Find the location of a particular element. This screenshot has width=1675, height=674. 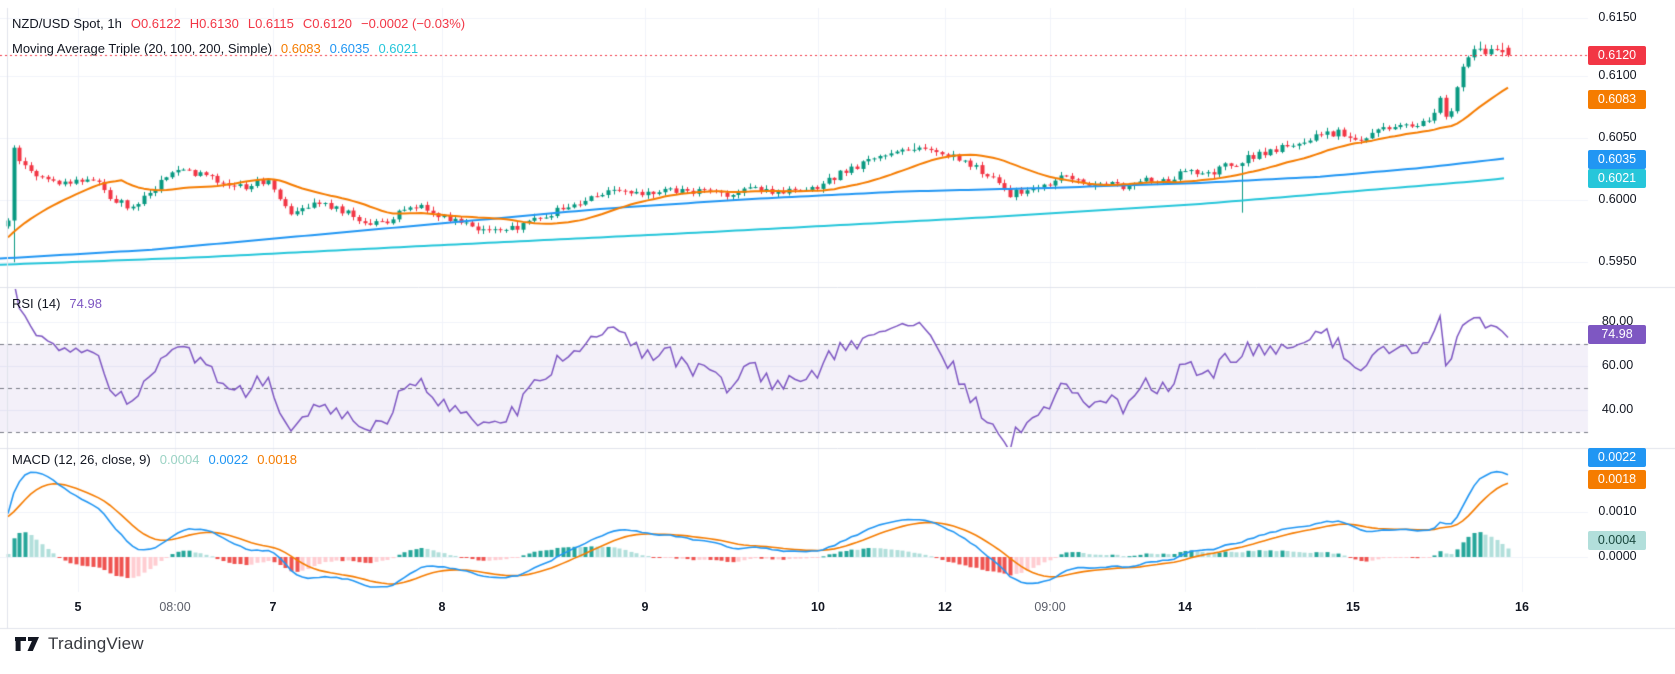

time-label-9: 9 is located at coordinates (645, 607).